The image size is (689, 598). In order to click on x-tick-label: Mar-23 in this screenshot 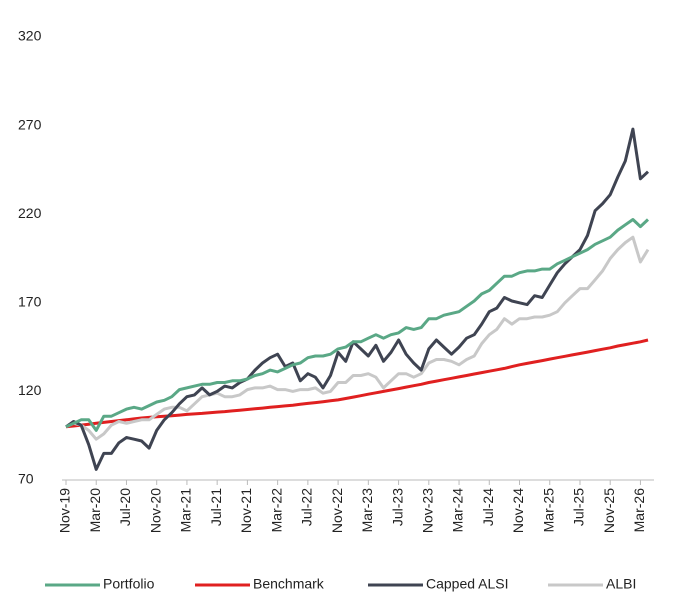, I will do `click(367, 510)`.